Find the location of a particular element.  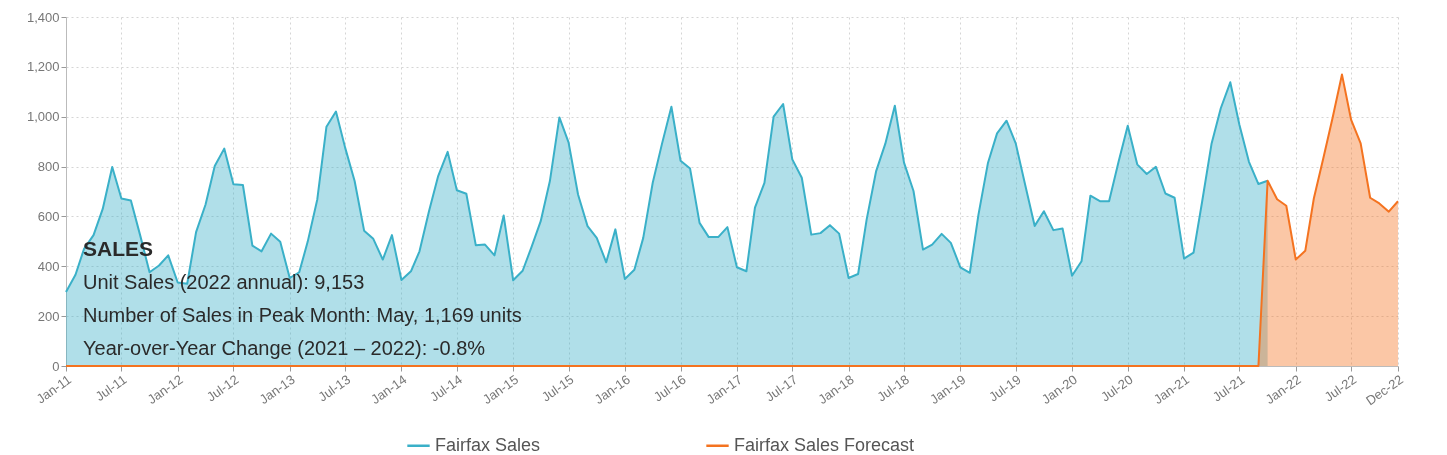

annotation: Year-over-Year Change (2021 – 2022): -0.8% is located at coordinates (284, 348).